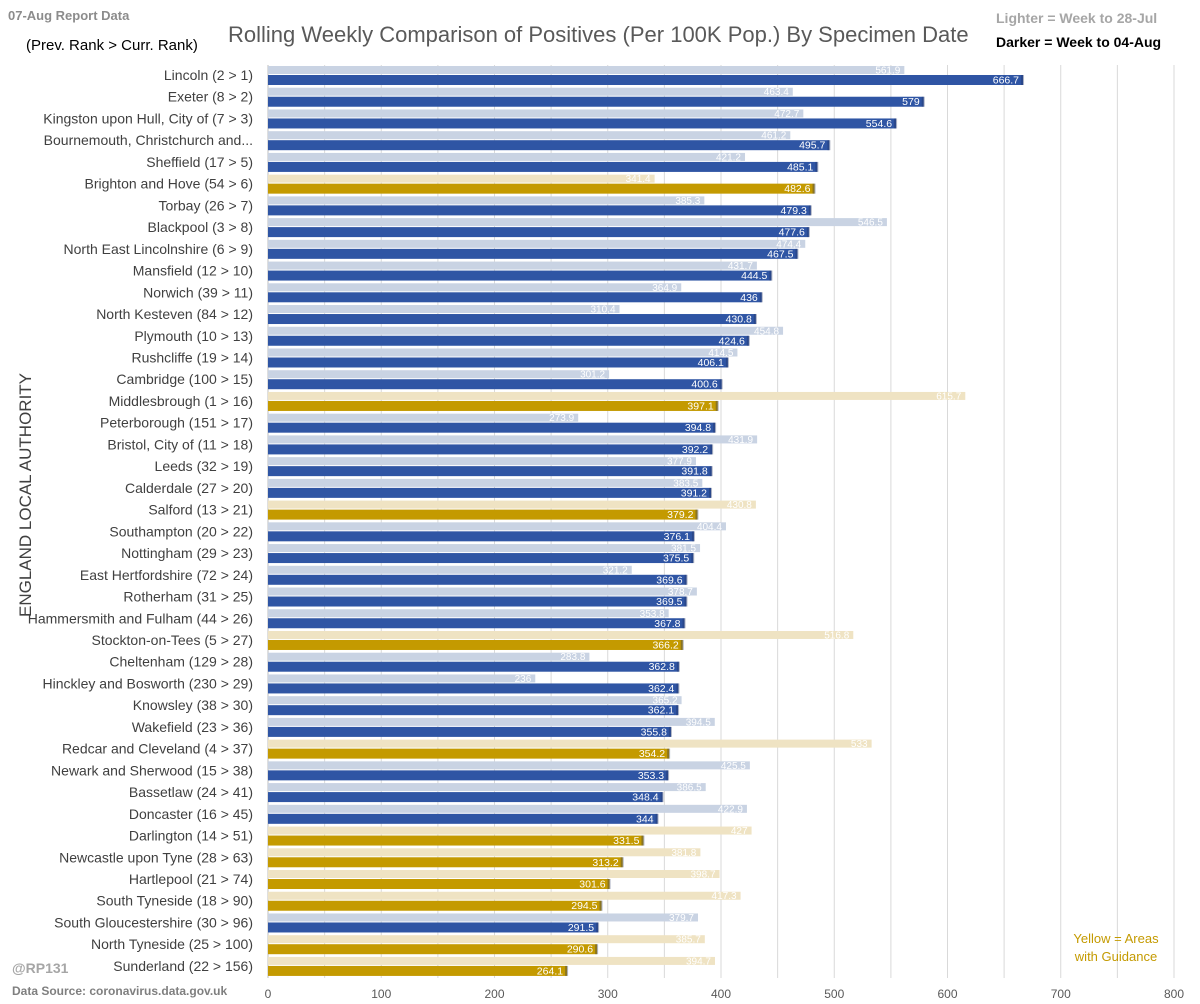 This screenshot has height=1004, width=1200. Describe the element at coordinates (665, 645) in the screenshot. I see `bar-curr-value-label: 366.2` at that location.